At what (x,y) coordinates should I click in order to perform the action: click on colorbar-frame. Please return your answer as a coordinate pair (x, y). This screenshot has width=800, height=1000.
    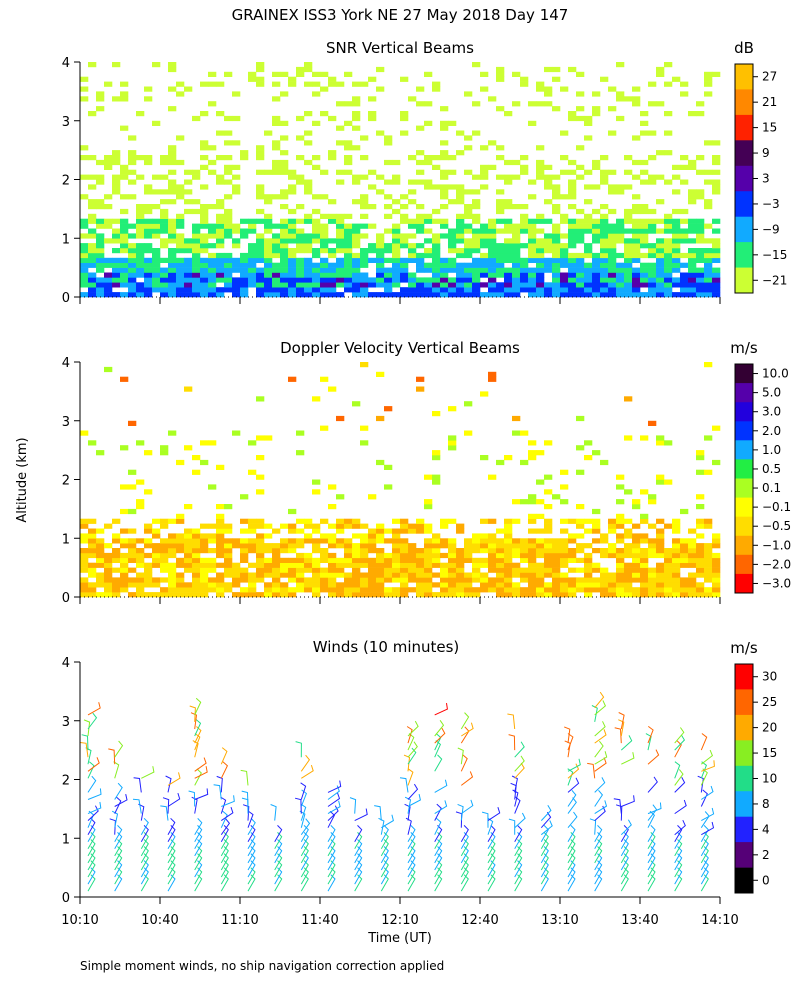
    Looking at the image, I should click on (744, 478).